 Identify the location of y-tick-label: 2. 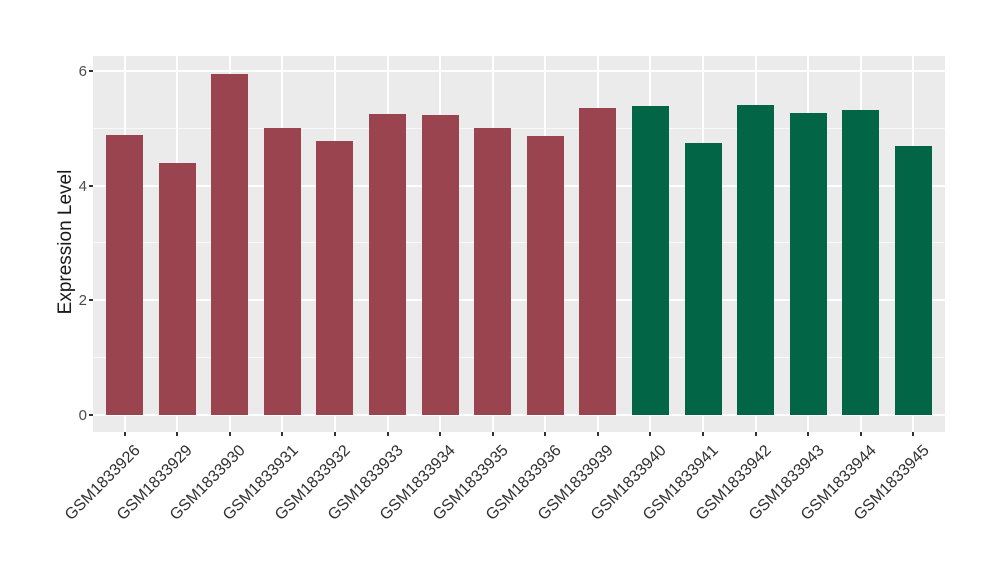
(82, 301).